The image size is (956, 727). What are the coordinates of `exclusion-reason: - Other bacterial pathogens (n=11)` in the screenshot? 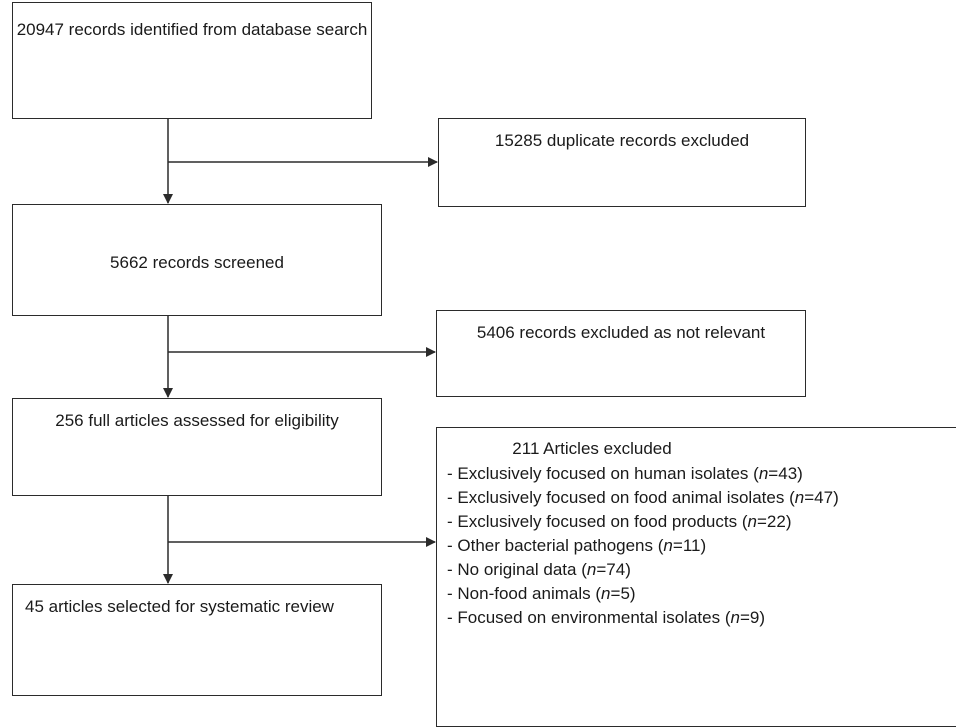 It's located at (577, 545).